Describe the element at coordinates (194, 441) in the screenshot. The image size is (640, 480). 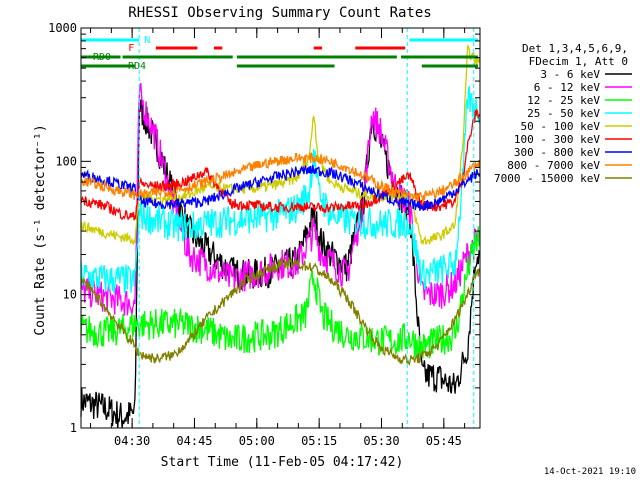
I see `x-tick-label: 04:45` at that location.